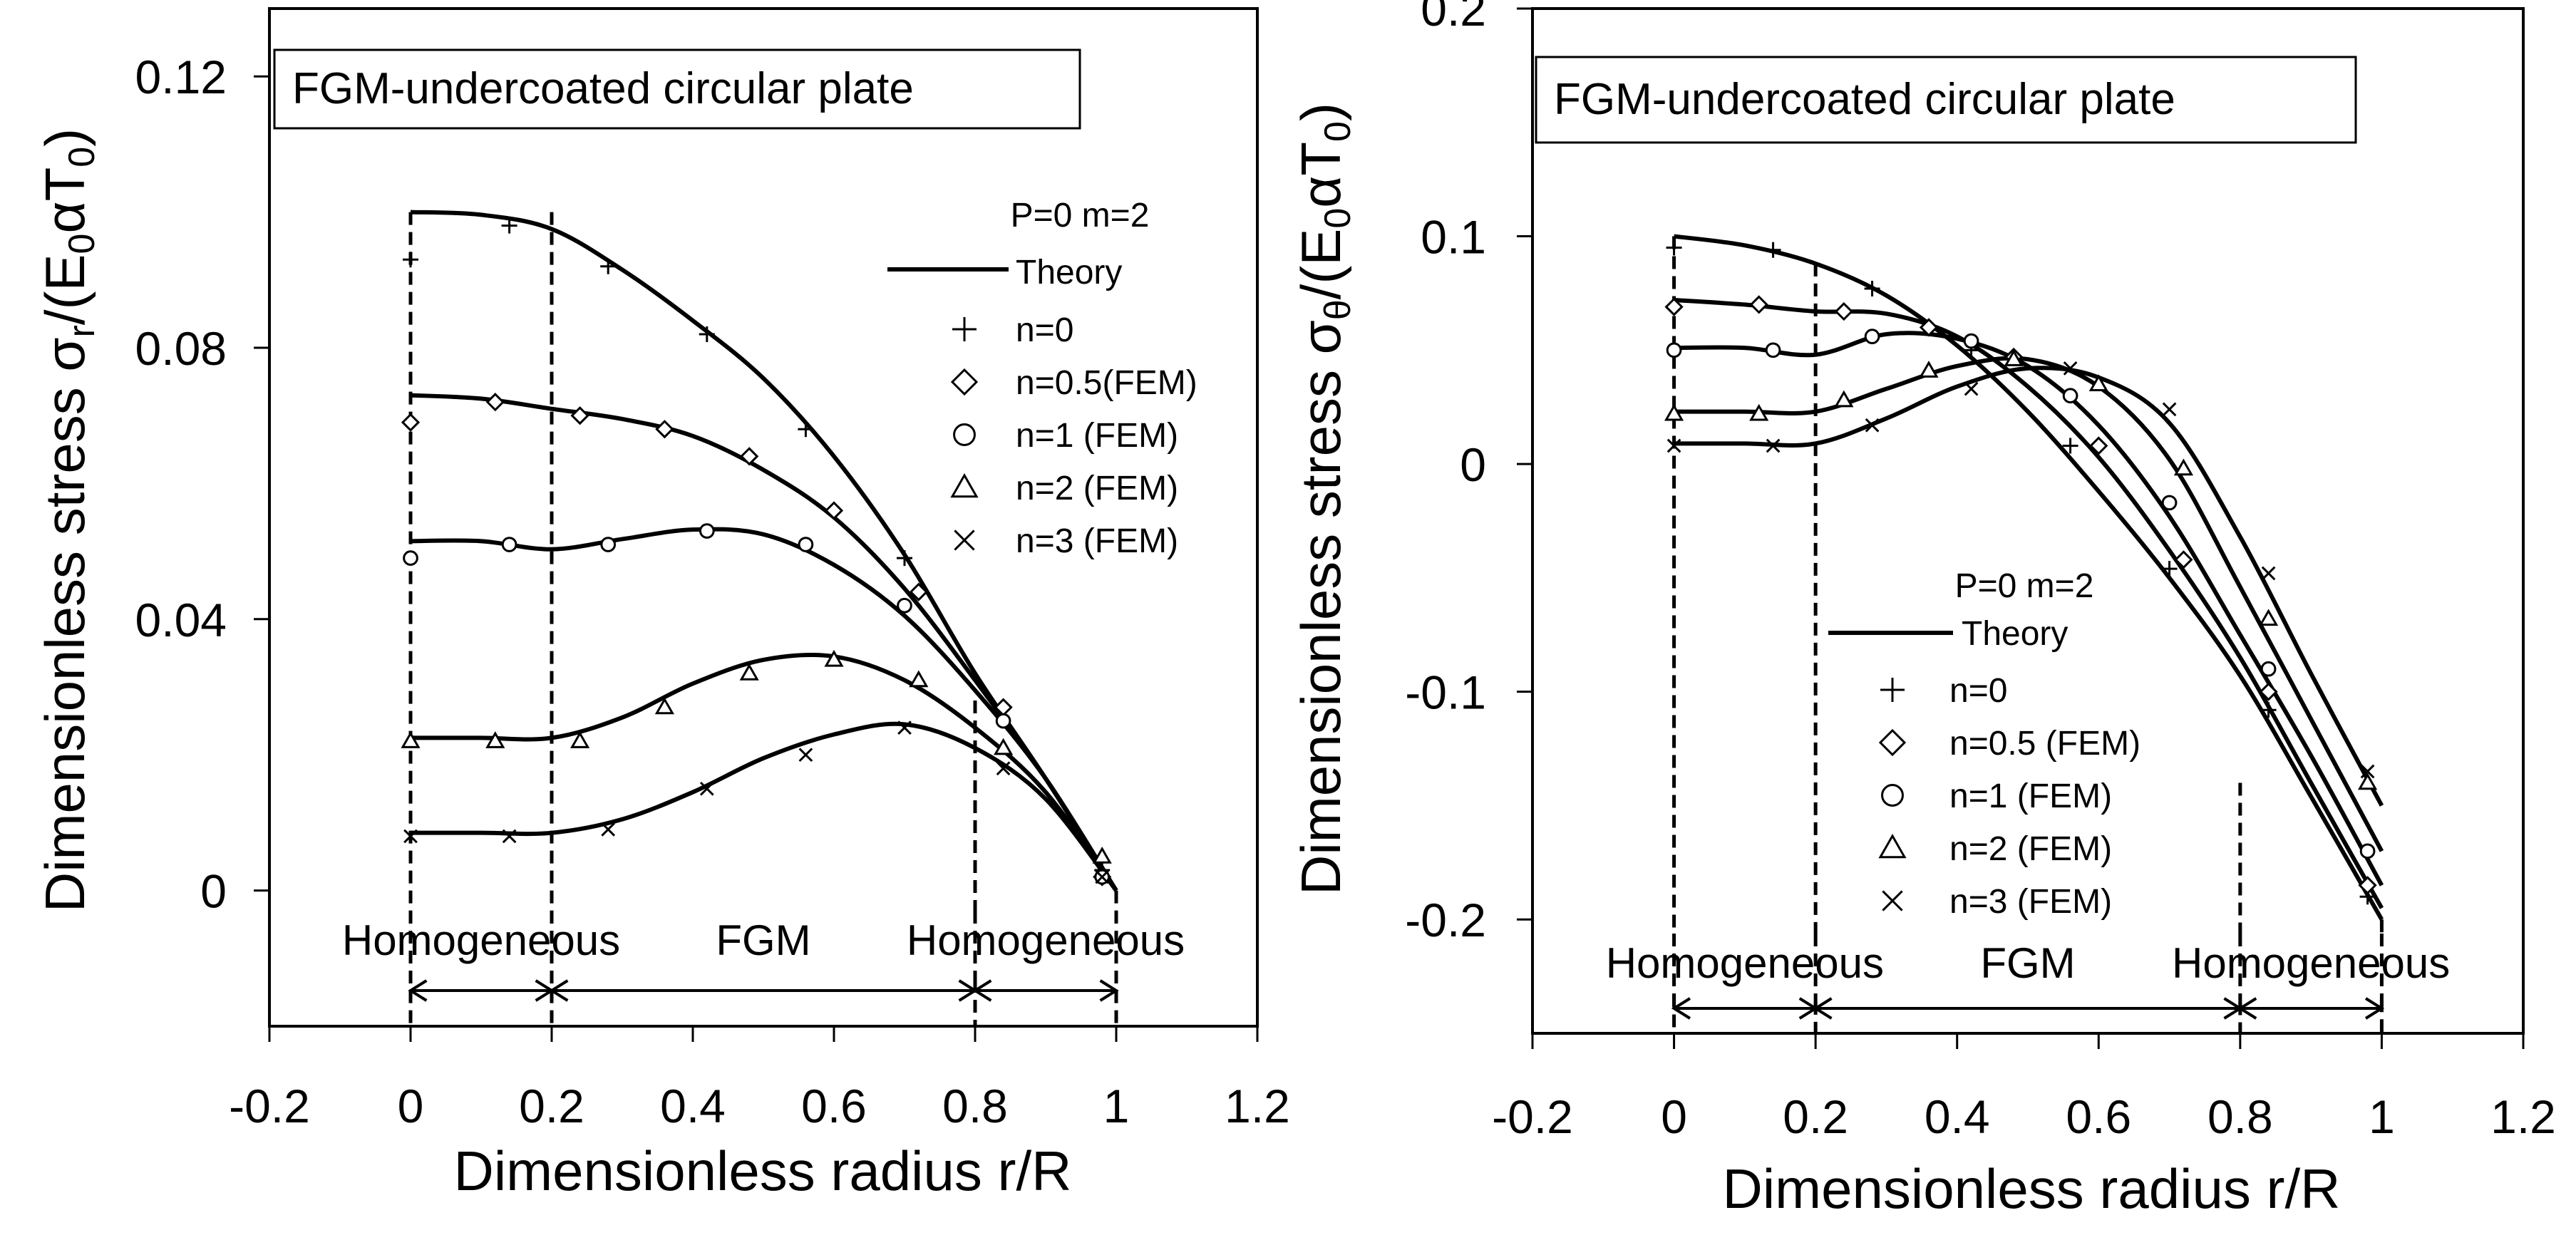  I want to click on x-axis-label: Dimensionless radius r/R, so click(2032, 1188).